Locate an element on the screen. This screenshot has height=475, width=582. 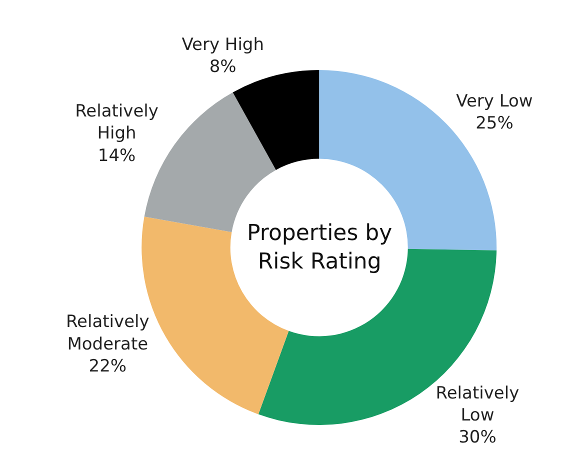
slice-label: Relatively Moderate is located at coordinates (108, 333).